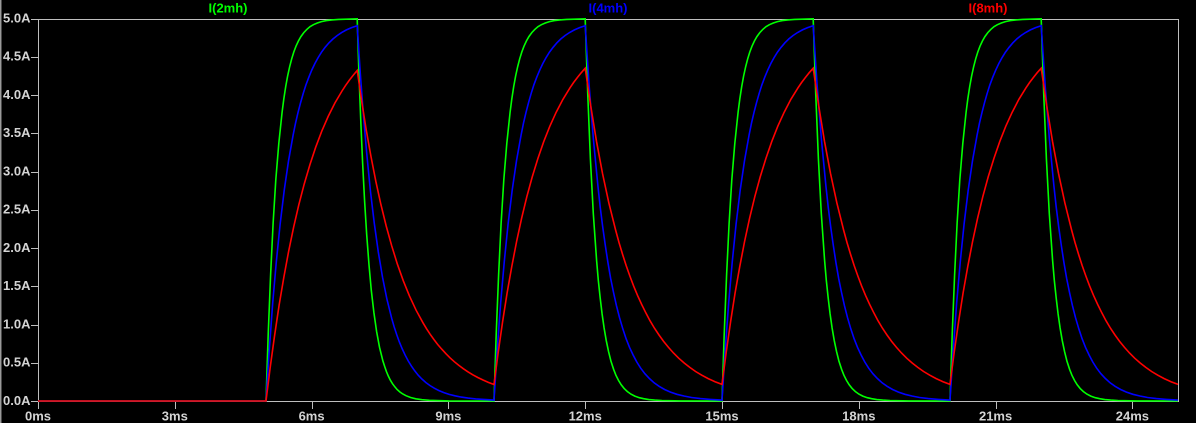 The height and width of the screenshot is (423, 1196). Describe the element at coordinates (995, 416) in the screenshot. I see `svg-text: 21ms` at that location.